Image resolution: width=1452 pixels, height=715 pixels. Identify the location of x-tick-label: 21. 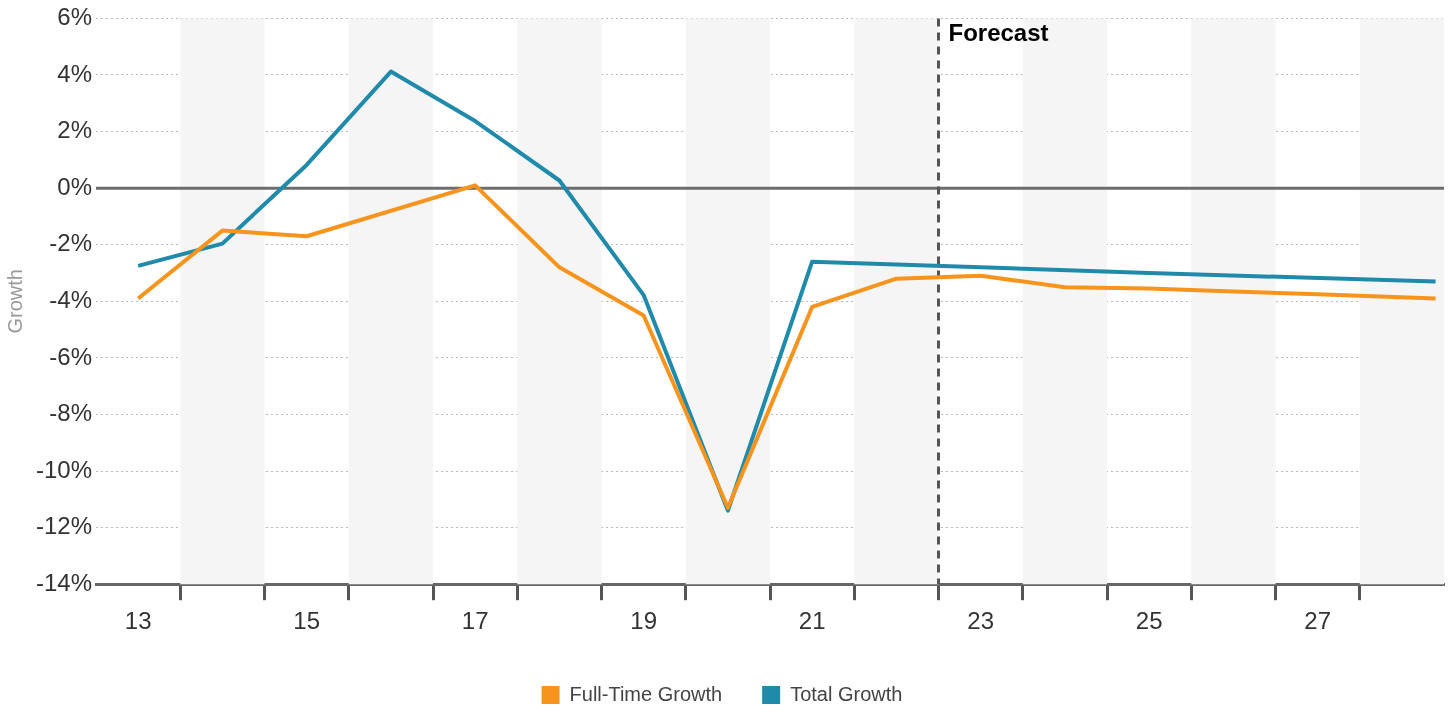
(812, 621).